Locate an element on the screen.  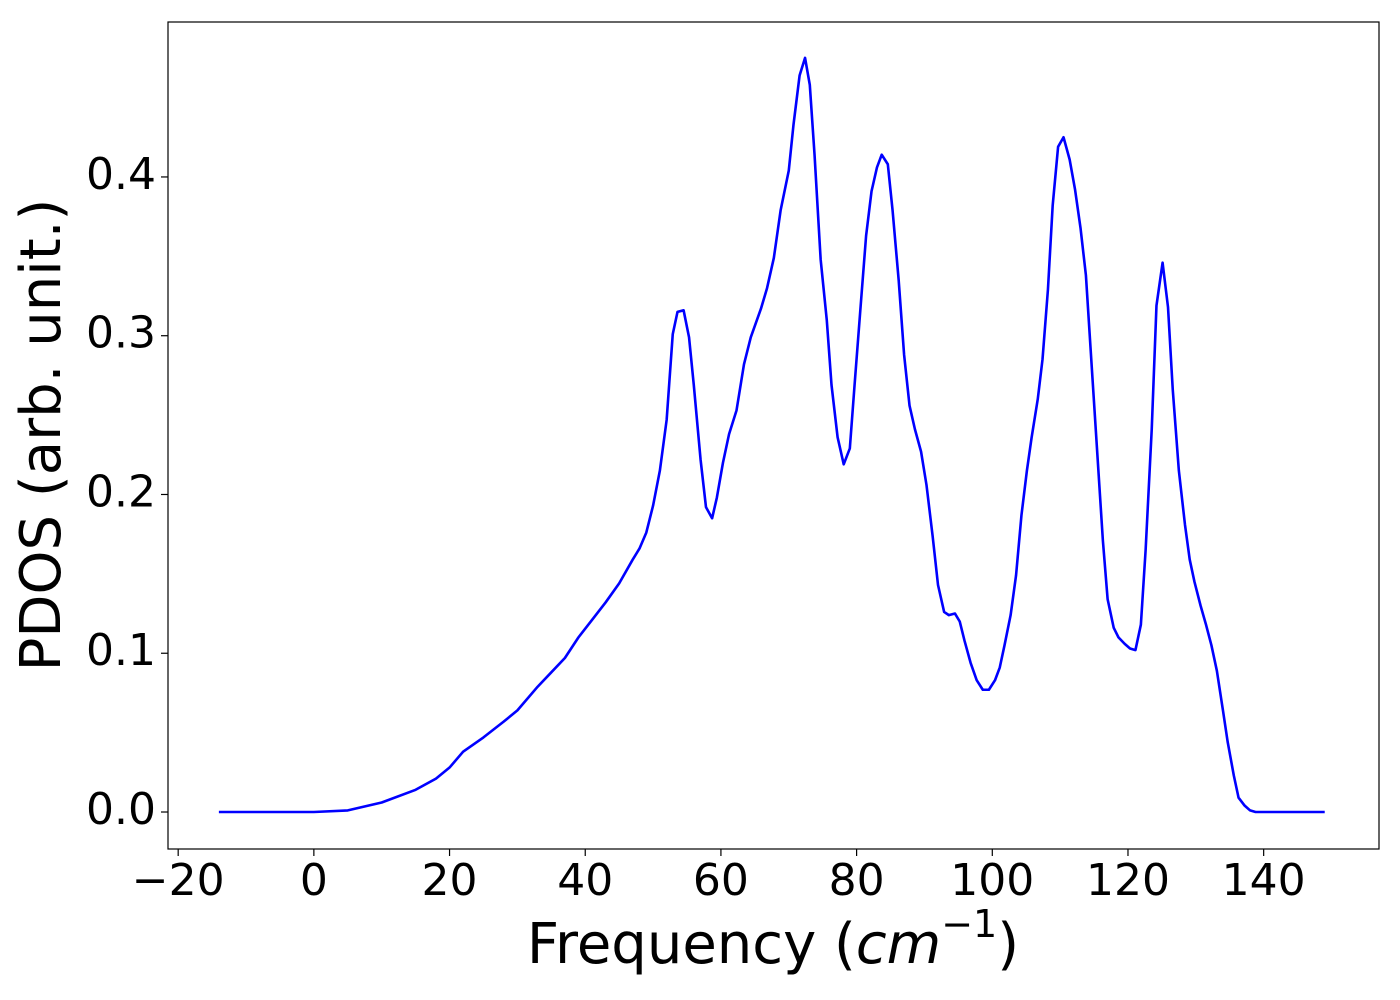
x-axis-label: Frequency (cm−1) is located at coordinates (773, 940).